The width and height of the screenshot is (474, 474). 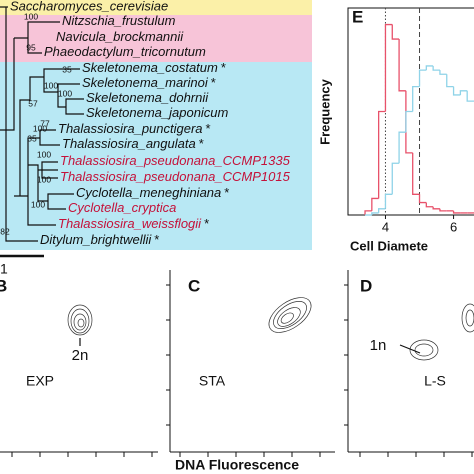 I want to click on outgroup-label: Saccharomyces_cerevisiae, so click(x=89, y=6).